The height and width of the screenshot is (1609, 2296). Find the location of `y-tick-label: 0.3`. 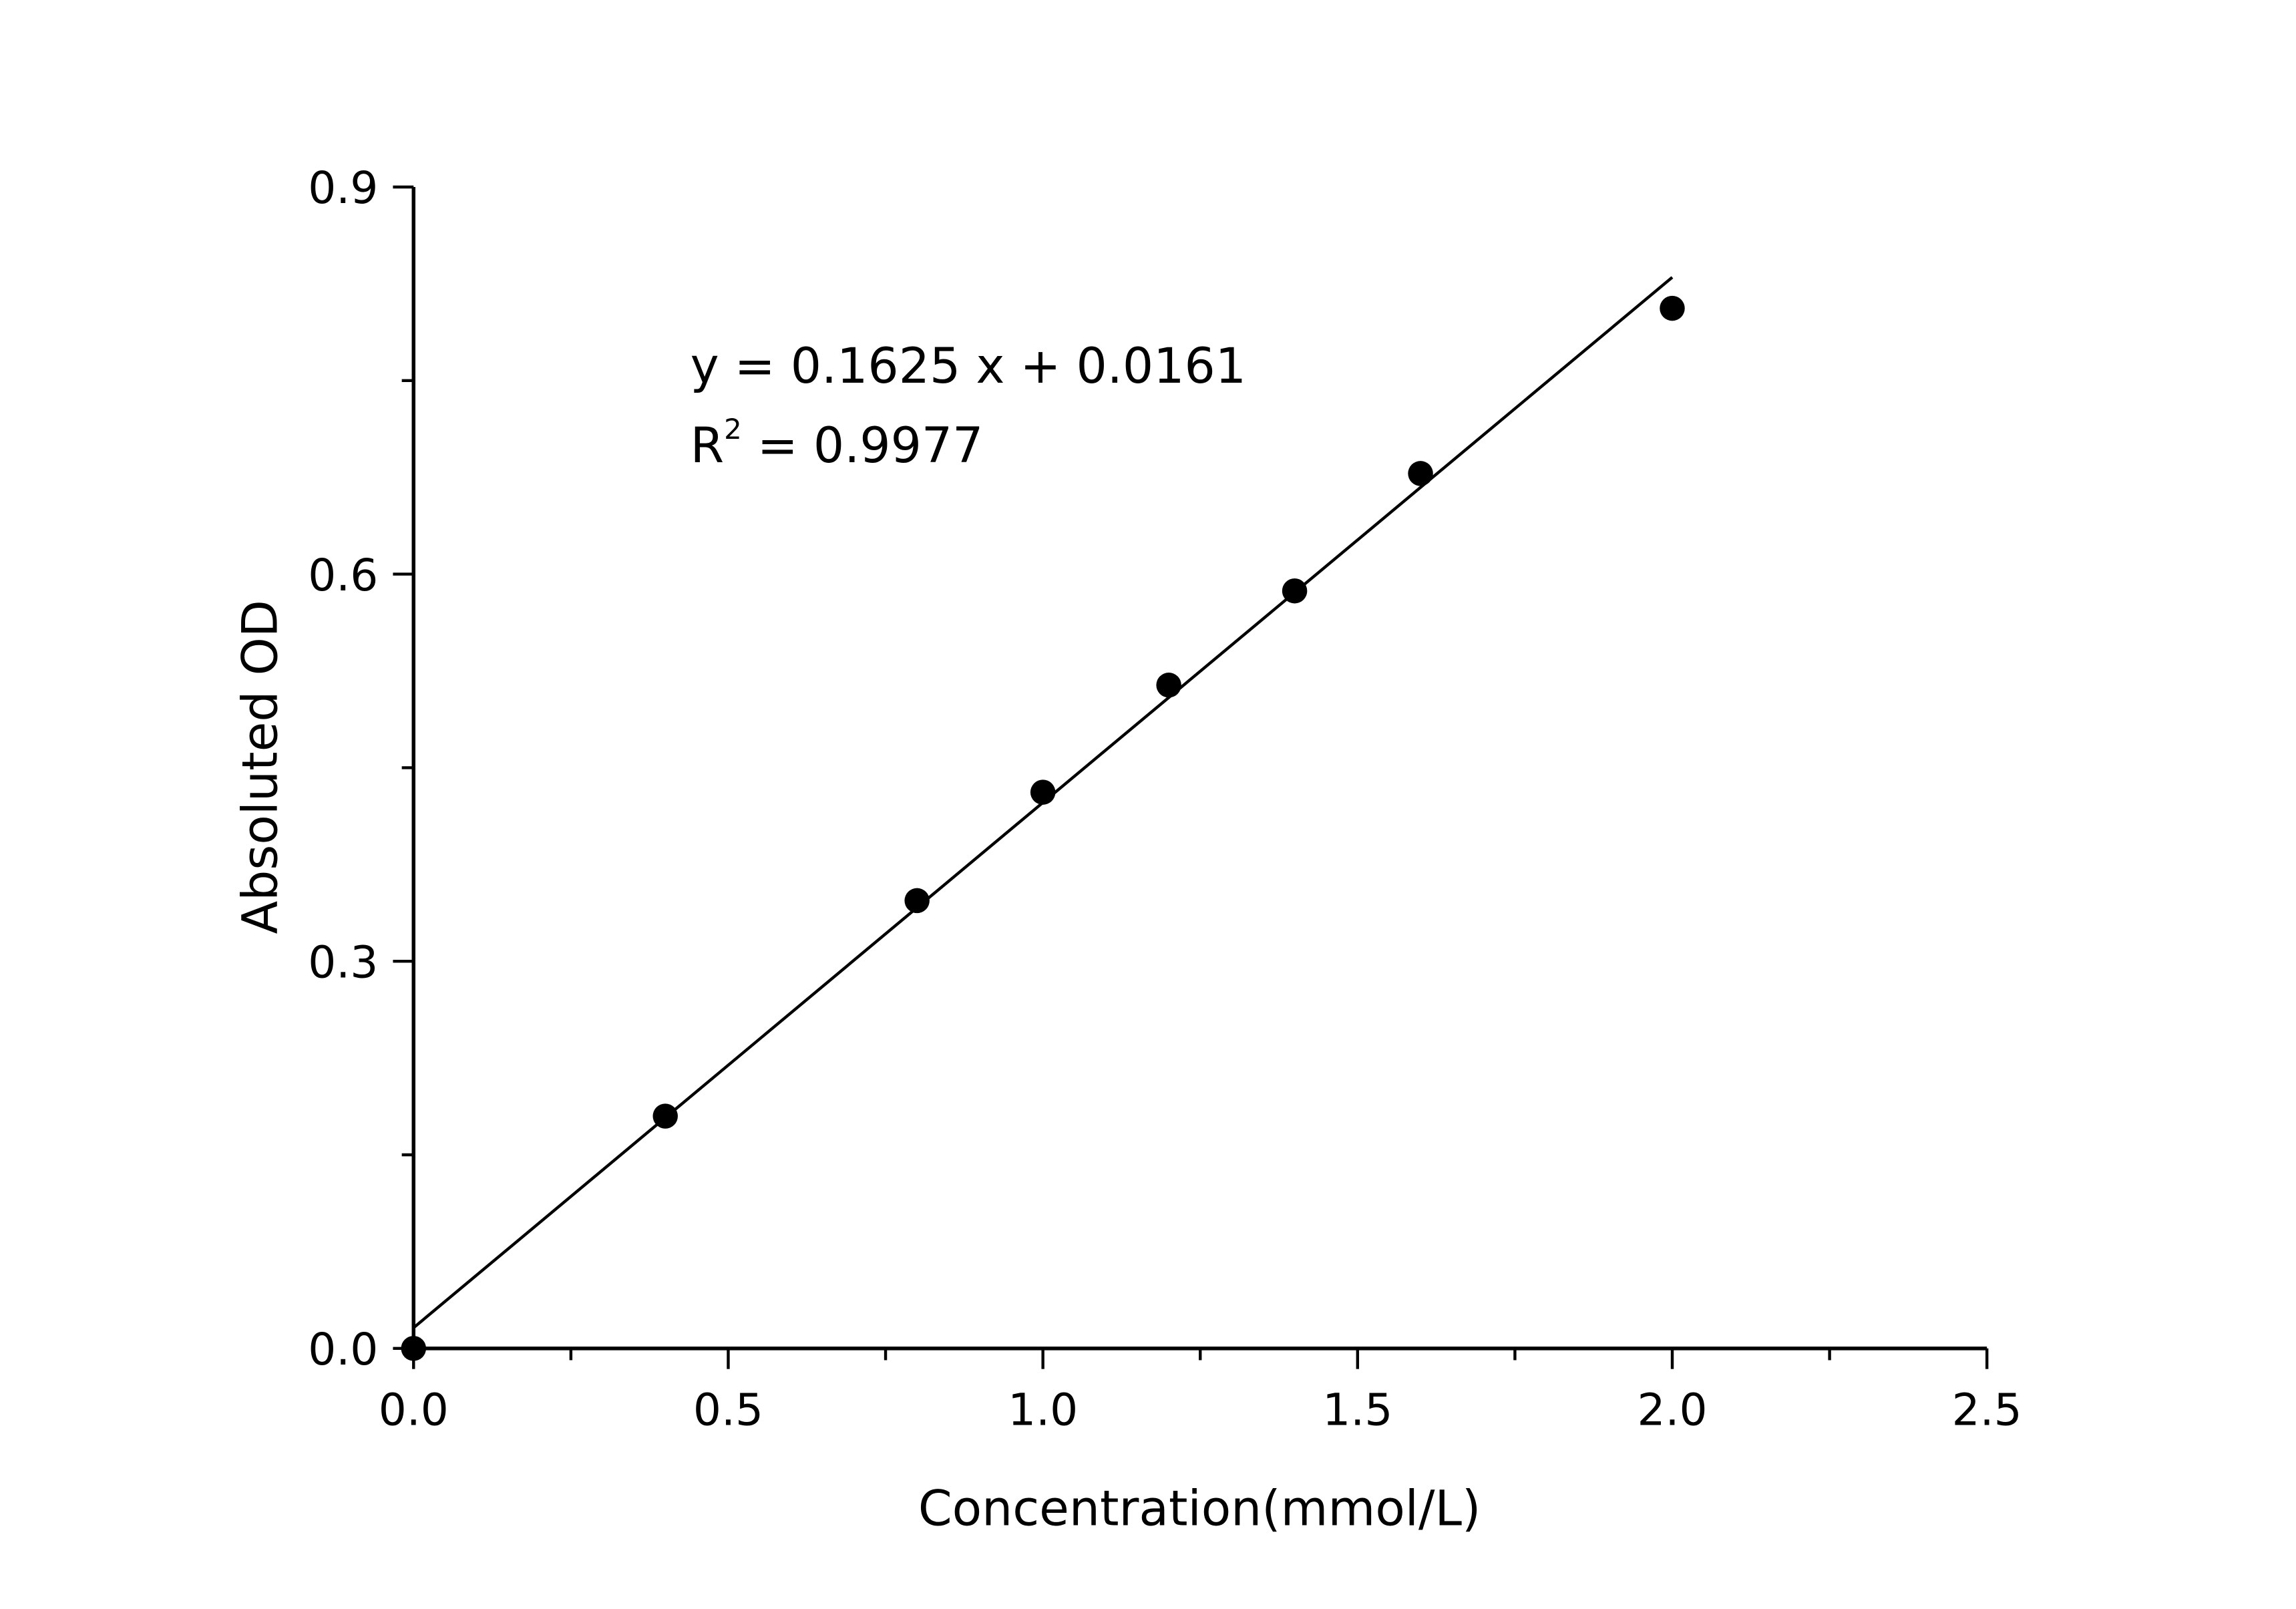

y-tick-label: 0.3 is located at coordinates (343, 962).